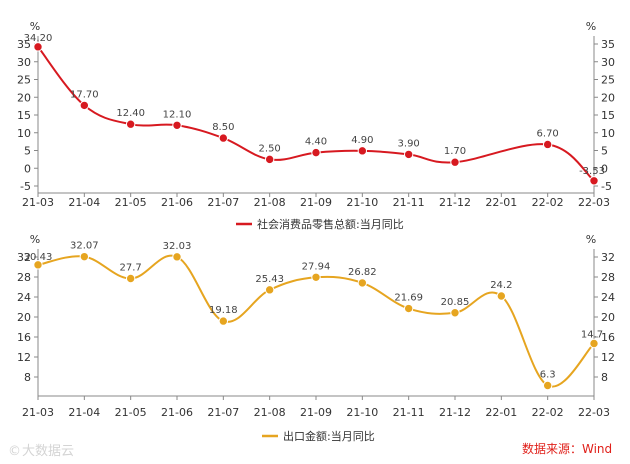 This screenshot has height=464, width=630. What do you see at coordinates (604, 151) in the screenshot?
I see `y-tick-label-right: 5` at bounding box center [604, 151].